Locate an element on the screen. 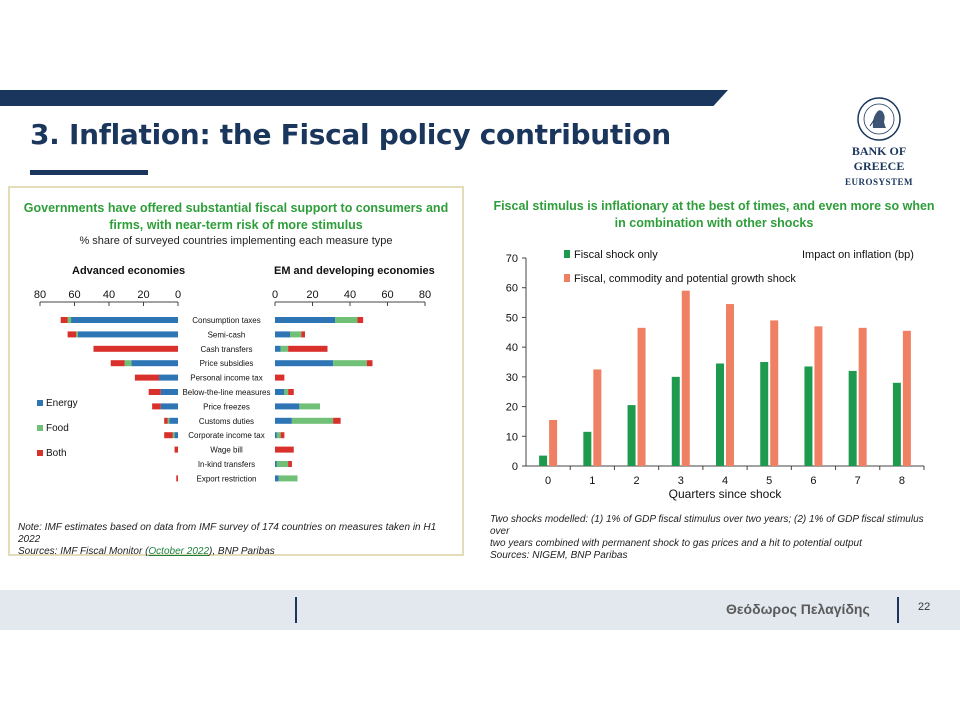 The height and width of the screenshot is (720, 960). bank-name: BANK OF GREECE is located at coordinates (879, 158).